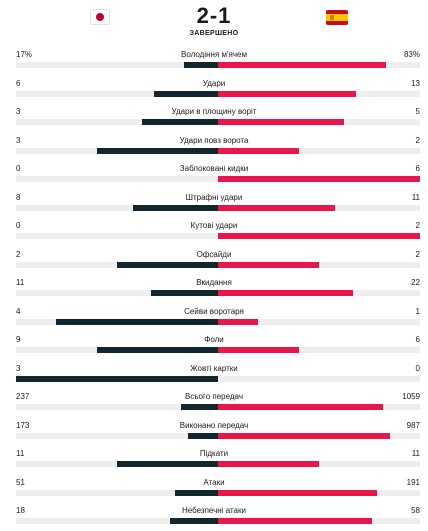  What do you see at coordinates (214, 264) in the screenshot?
I see `stat-row: 2 Офсайди 2` at bounding box center [214, 264].